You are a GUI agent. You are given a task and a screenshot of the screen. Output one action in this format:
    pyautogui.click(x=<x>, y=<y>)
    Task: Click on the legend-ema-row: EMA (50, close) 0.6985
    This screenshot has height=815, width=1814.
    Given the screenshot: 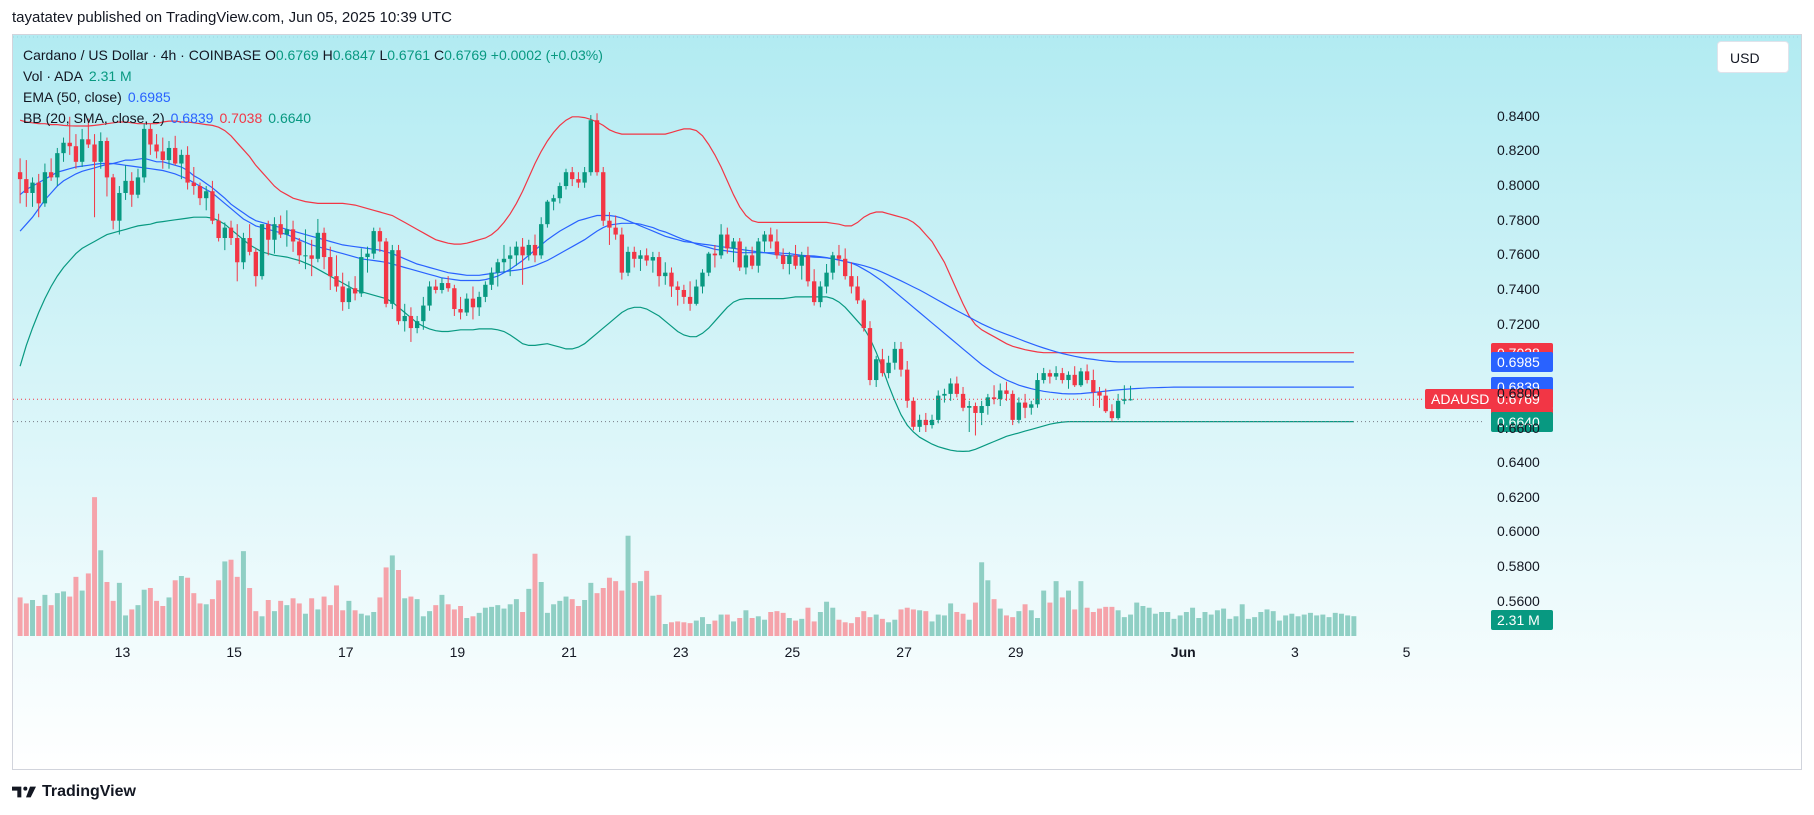 What is the action you would take?
    pyautogui.click(x=313, y=97)
    